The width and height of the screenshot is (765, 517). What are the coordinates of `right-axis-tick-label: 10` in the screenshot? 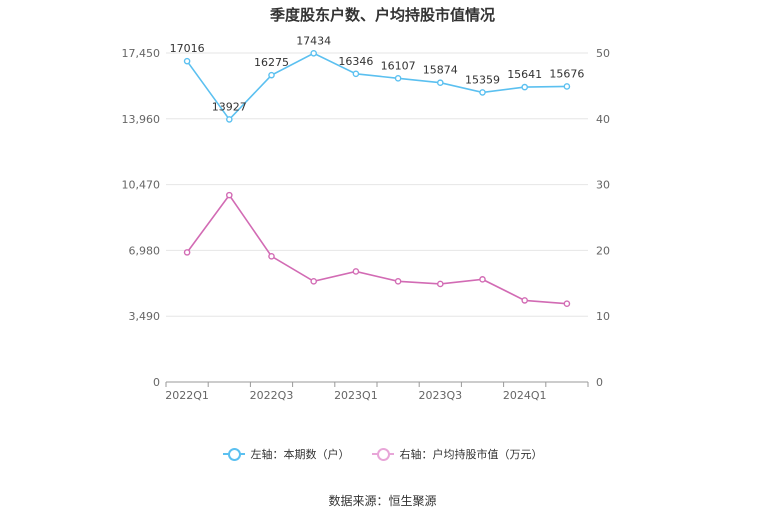 It's located at (603, 316).